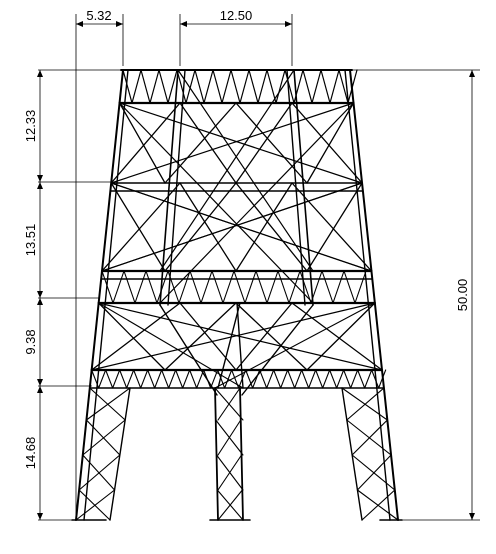 This screenshot has height=554, width=496. Describe the element at coordinates (367, 295) in the screenshot. I see `right-leg-inner-chord` at that location.